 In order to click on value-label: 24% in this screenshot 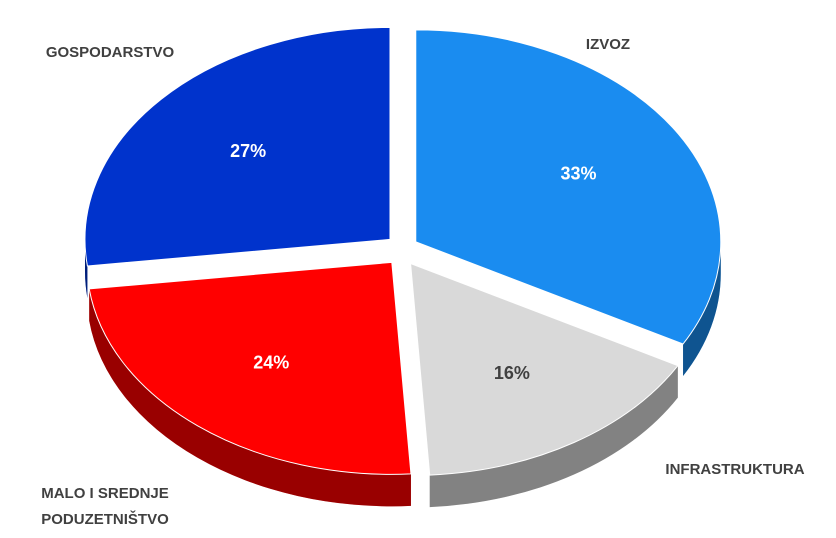, I will do `click(271, 362)`.